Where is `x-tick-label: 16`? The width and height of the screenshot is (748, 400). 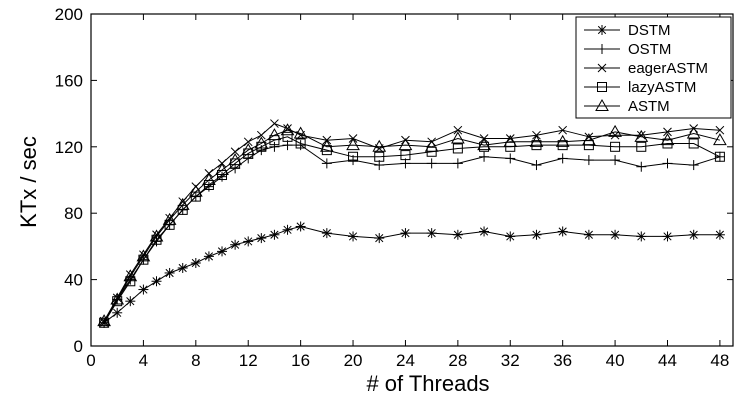 x-tick-label: 16 is located at coordinates (300, 360).